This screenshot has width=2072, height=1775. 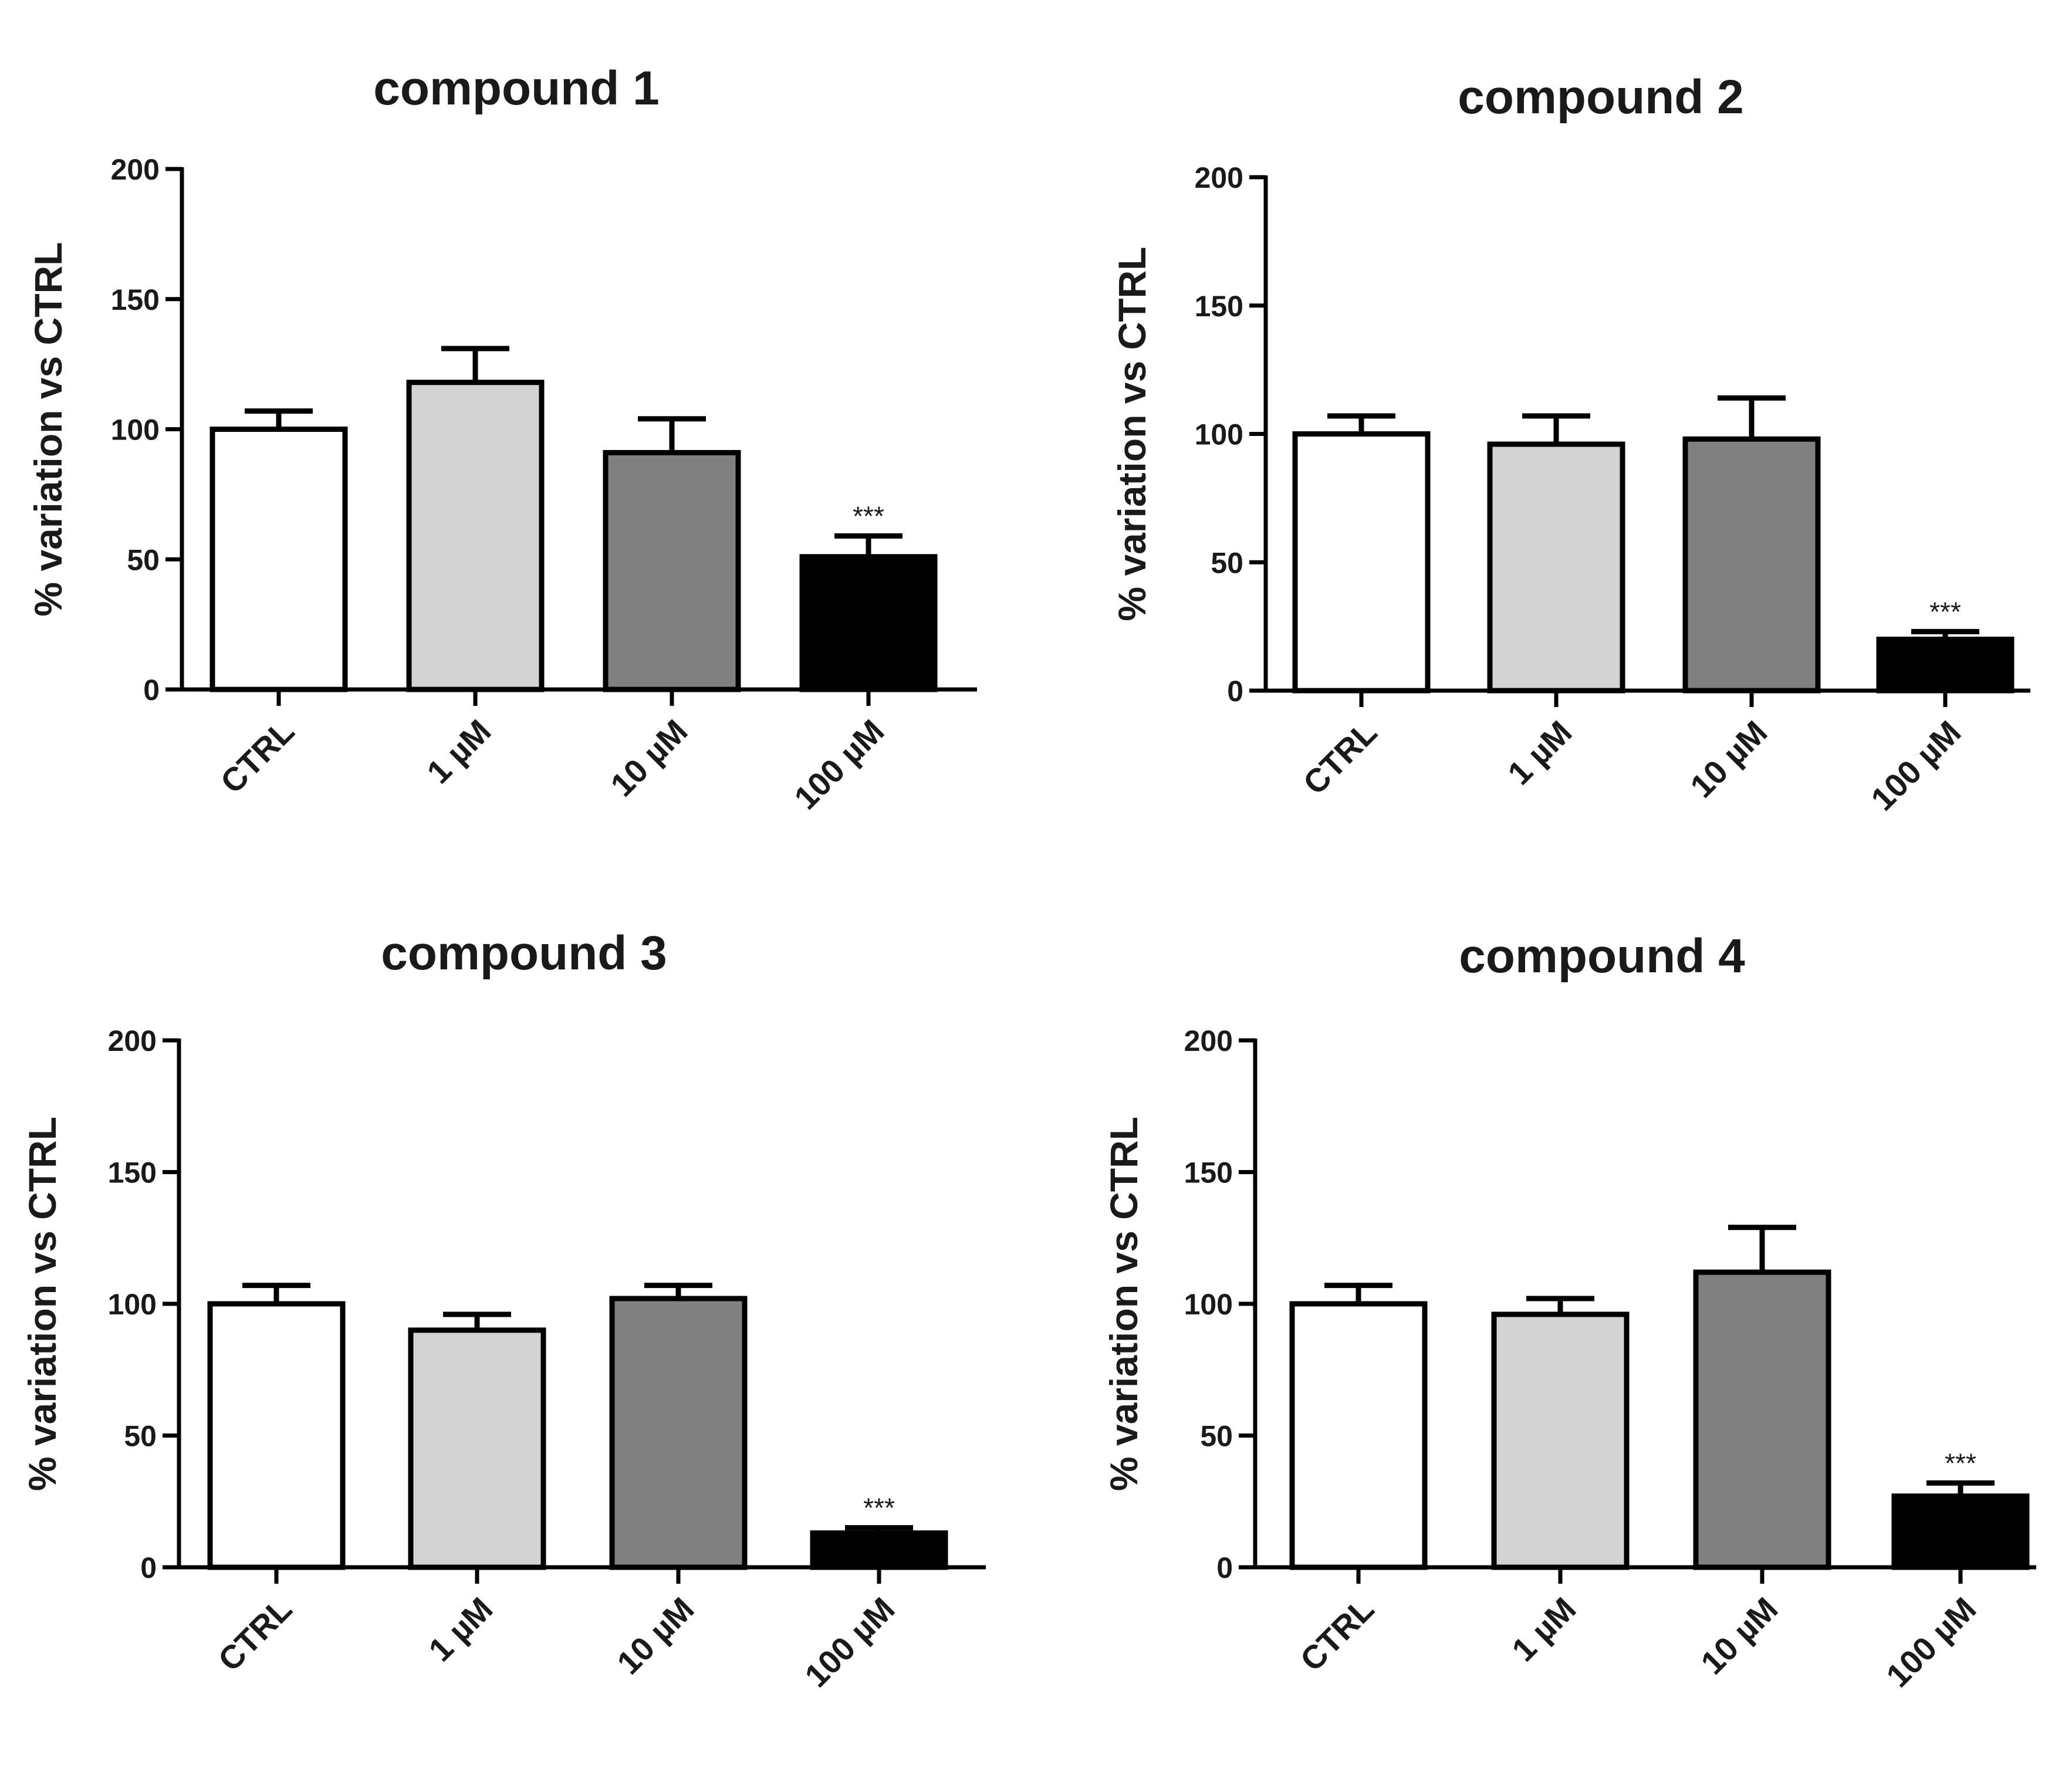 What do you see at coordinates (516, 89) in the screenshot?
I see `chart-title: compound 1` at bounding box center [516, 89].